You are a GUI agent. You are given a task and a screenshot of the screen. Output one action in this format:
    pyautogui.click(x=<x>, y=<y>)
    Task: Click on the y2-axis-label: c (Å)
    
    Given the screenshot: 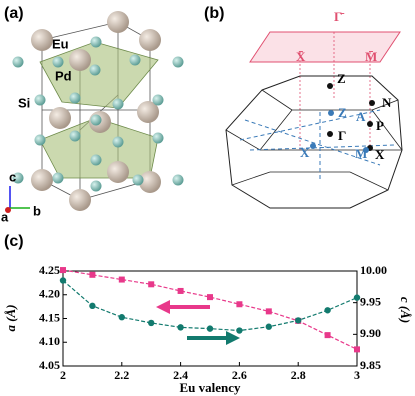 What is the action you would take?
    pyautogui.click(x=405, y=310)
    